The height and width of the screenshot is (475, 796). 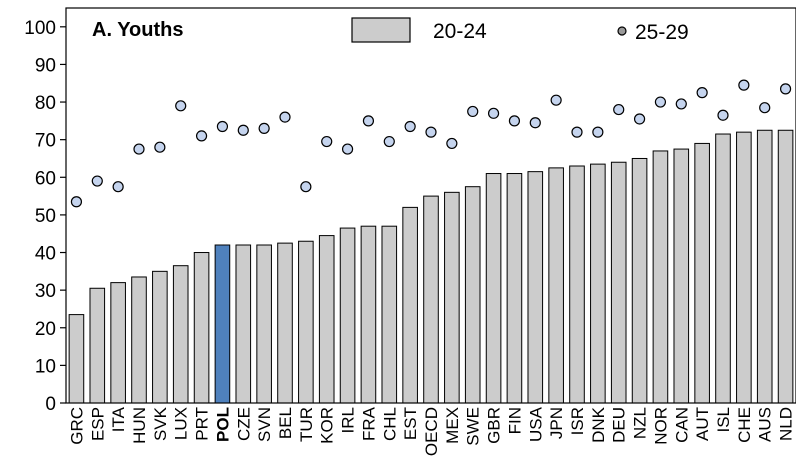 What do you see at coordinates (598, 283) in the screenshot?
I see `bar-dnk` at bounding box center [598, 283].